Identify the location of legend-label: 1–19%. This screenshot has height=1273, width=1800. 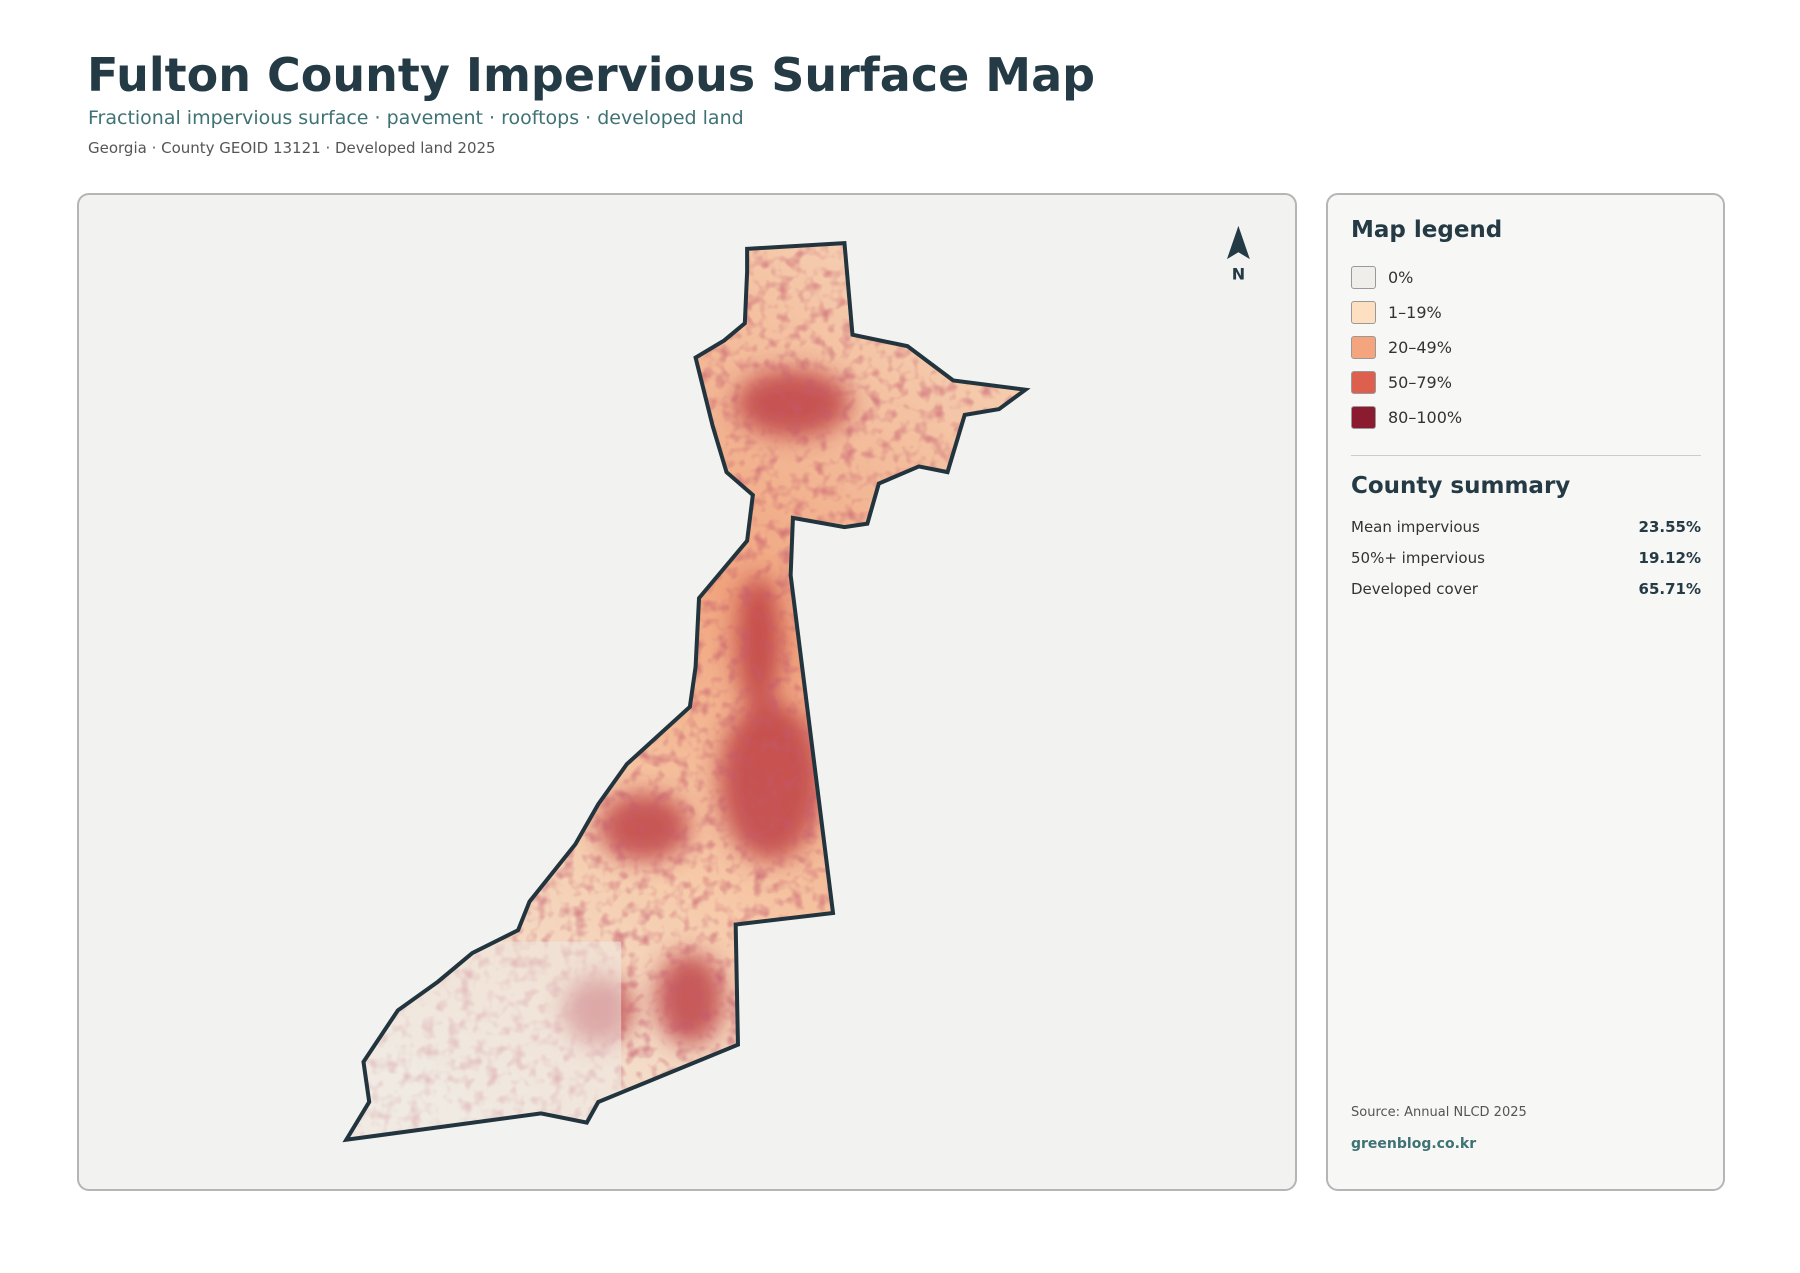
(1415, 312).